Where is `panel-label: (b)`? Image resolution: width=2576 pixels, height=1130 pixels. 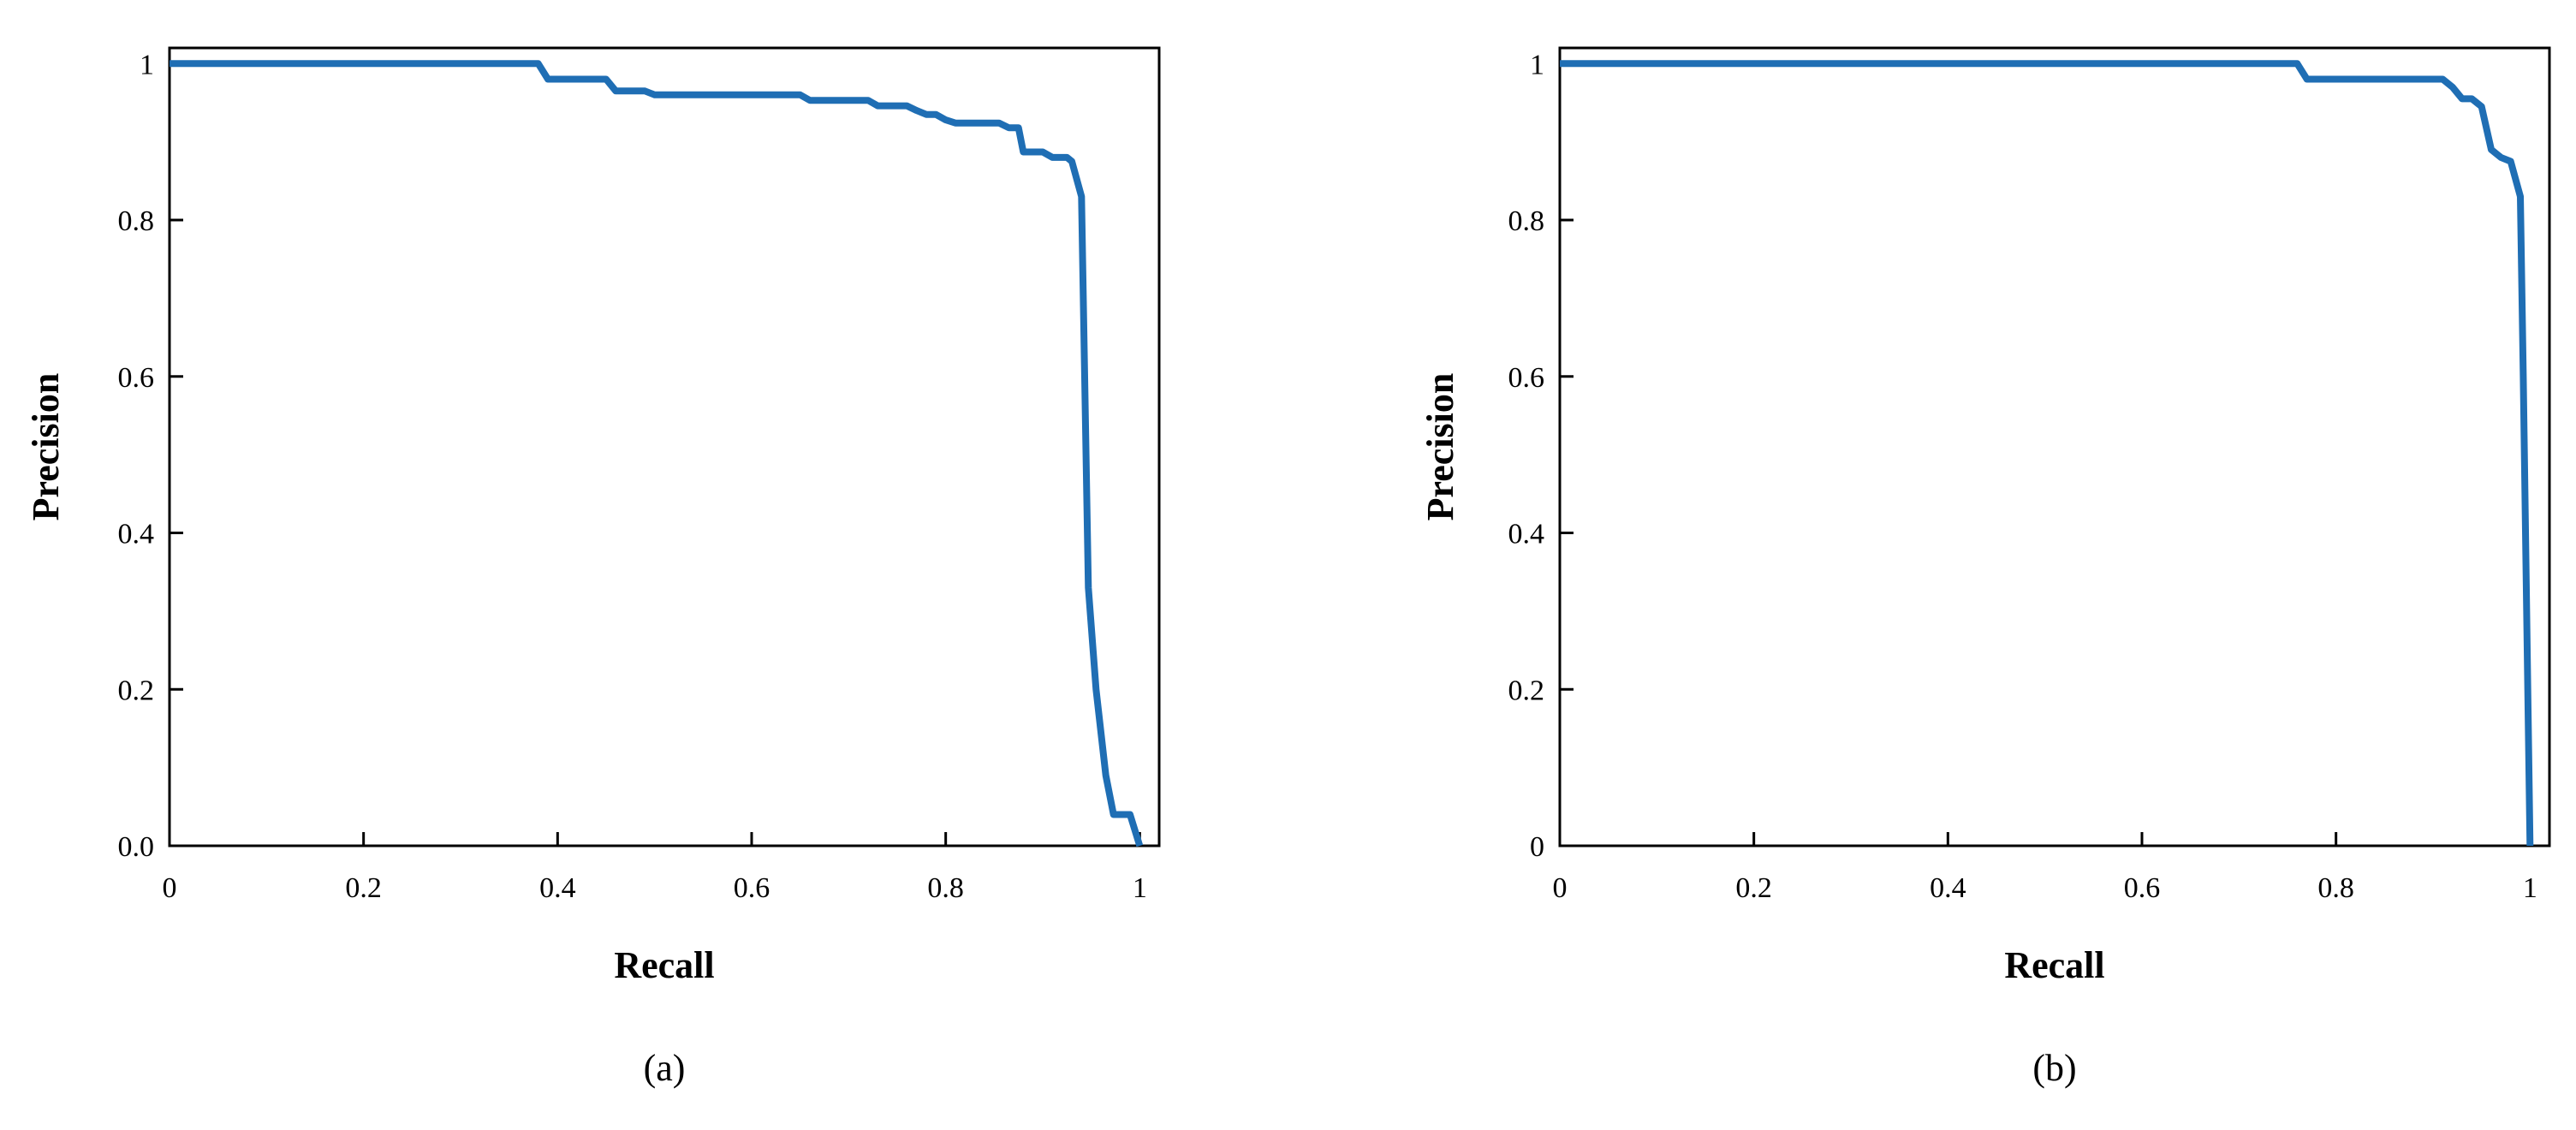 panel-label: (b) is located at coordinates (2054, 1068).